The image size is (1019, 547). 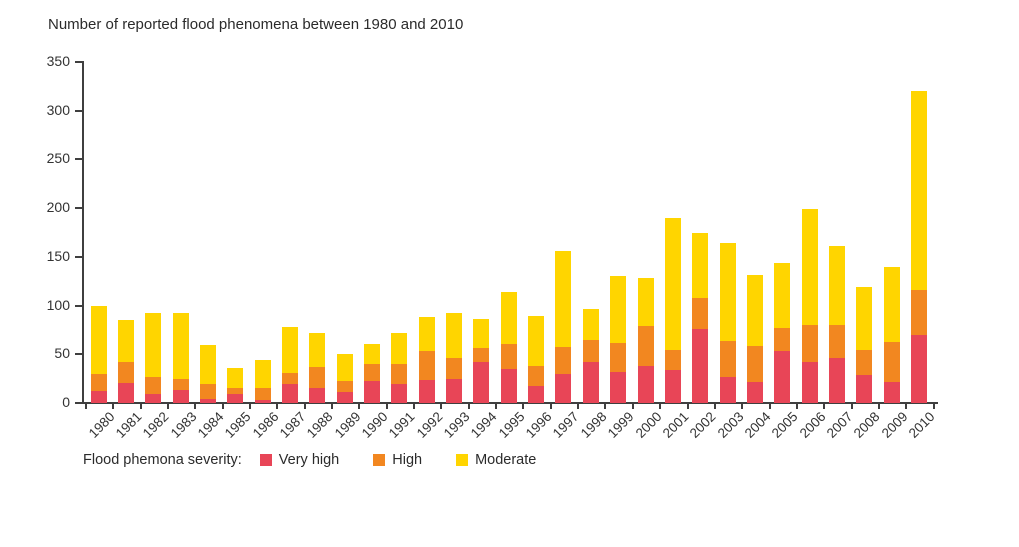 What do you see at coordinates (536, 394) in the screenshot?
I see `bar-segment-1996-very-high` at bounding box center [536, 394].